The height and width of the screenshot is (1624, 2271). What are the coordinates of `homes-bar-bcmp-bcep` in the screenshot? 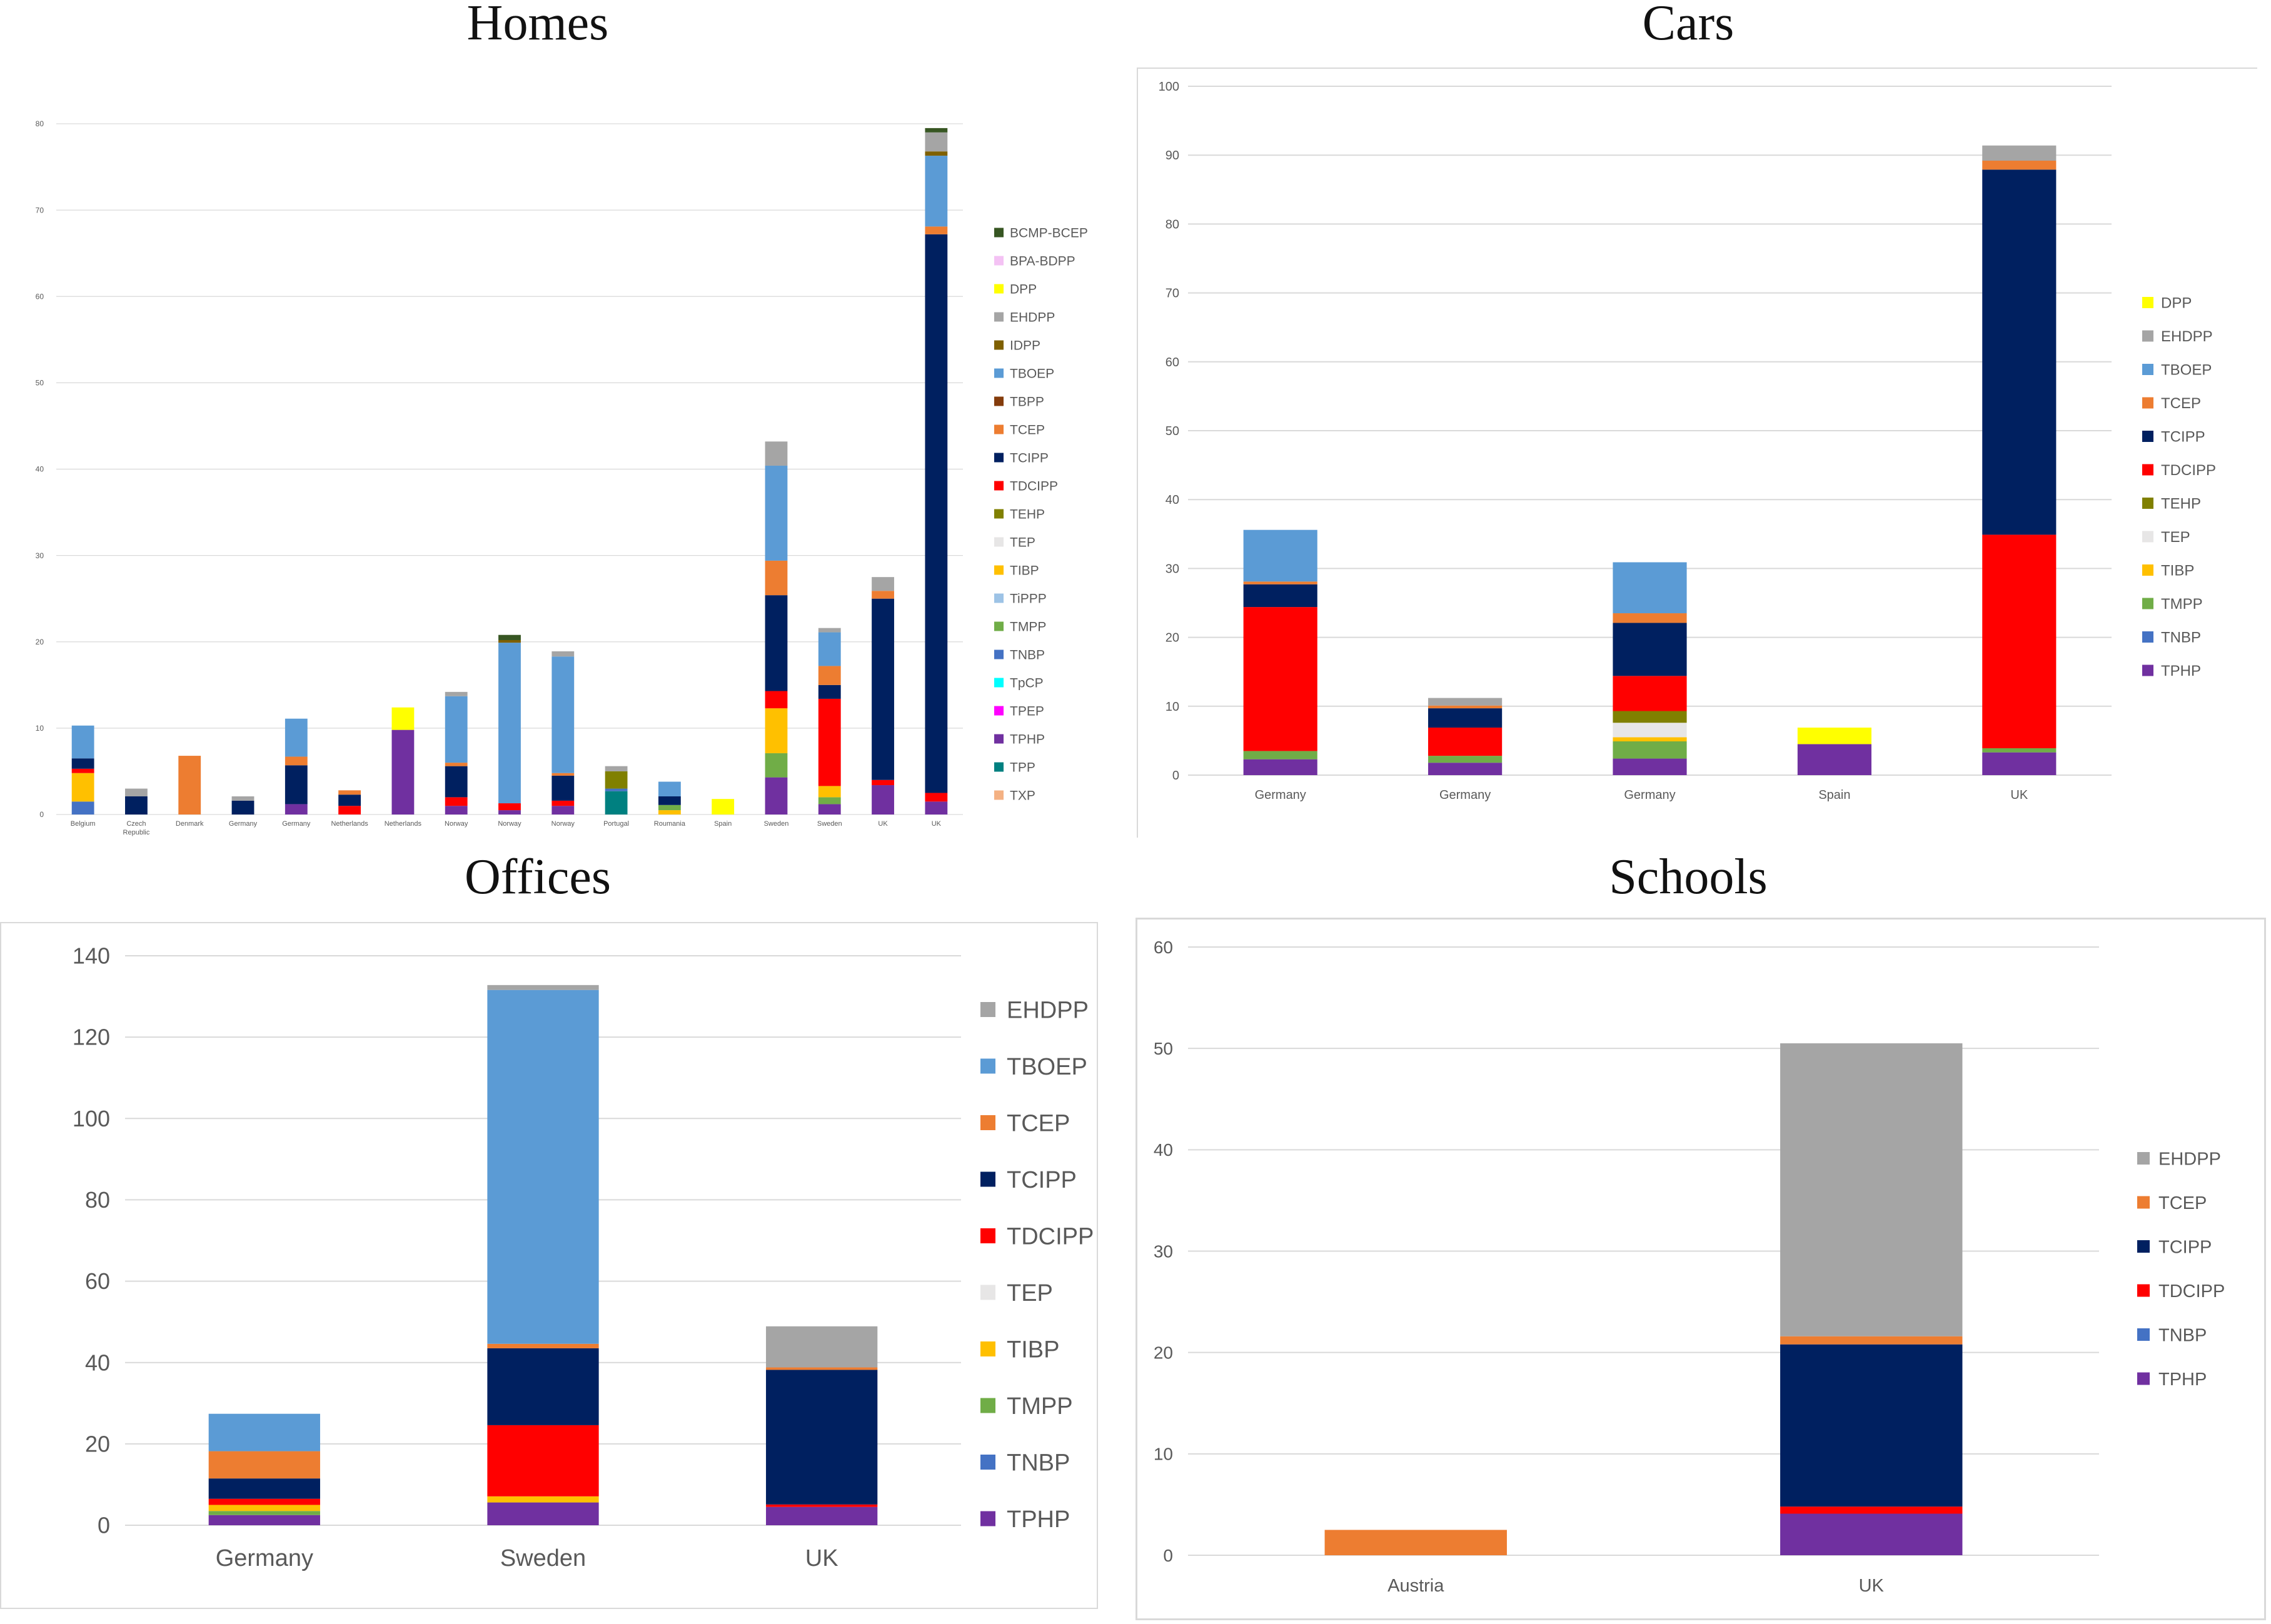 It's located at (509, 637).